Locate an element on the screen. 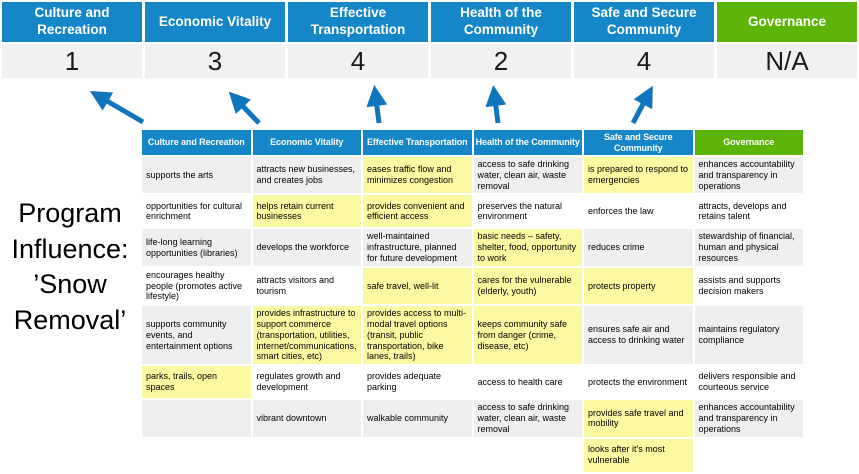  arrow-culture-icon is located at coordinates (117, 107).